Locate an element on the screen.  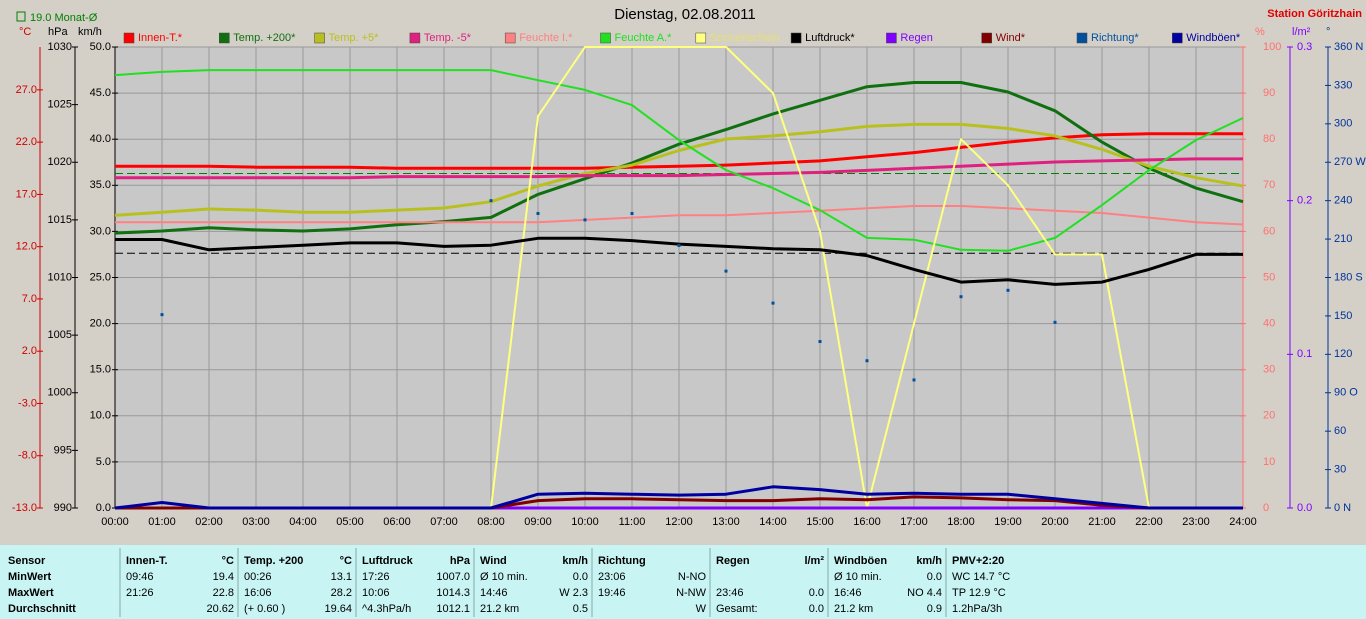
x-tick-label: 04:00 is located at coordinates (303, 522).